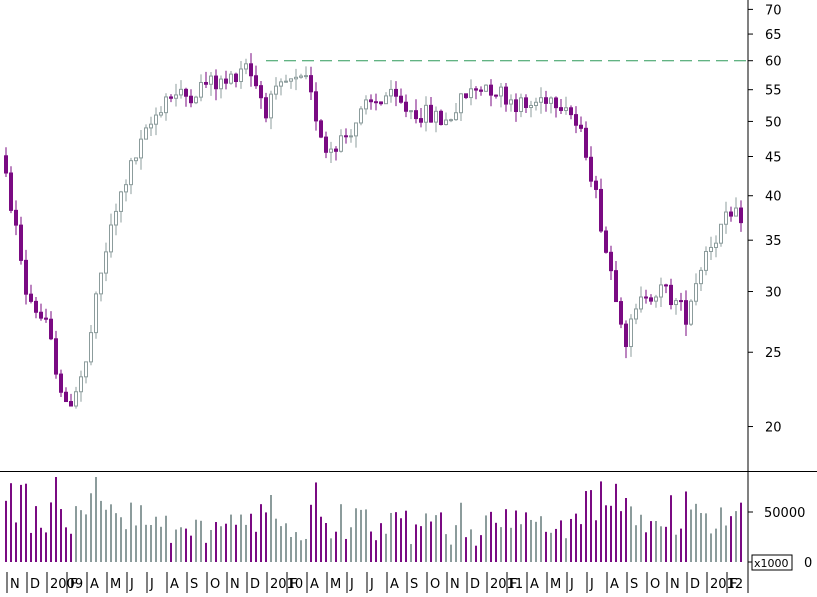  Describe the element at coordinates (773, 158) in the screenshot. I see `price-tick-label: 45` at that location.